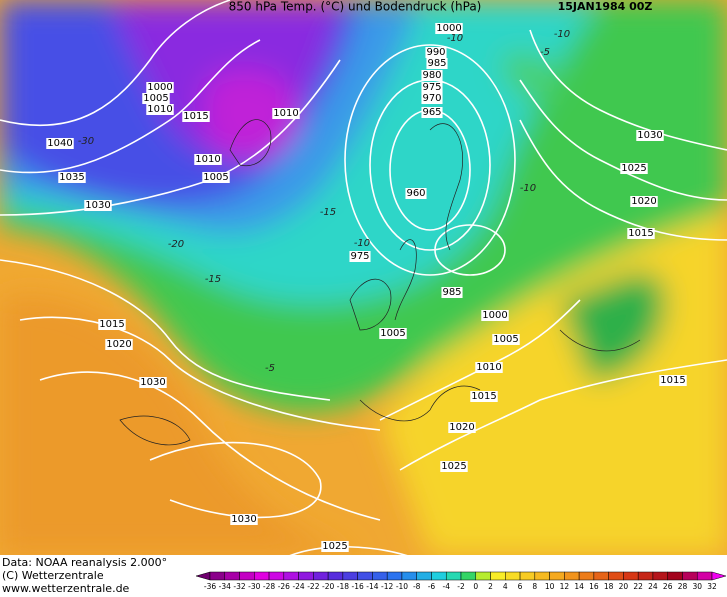 The width and height of the screenshot is (727, 597). What do you see at coordinates (649, 135) in the screenshot?
I see `isobar-label: 1030` at bounding box center [649, 135].